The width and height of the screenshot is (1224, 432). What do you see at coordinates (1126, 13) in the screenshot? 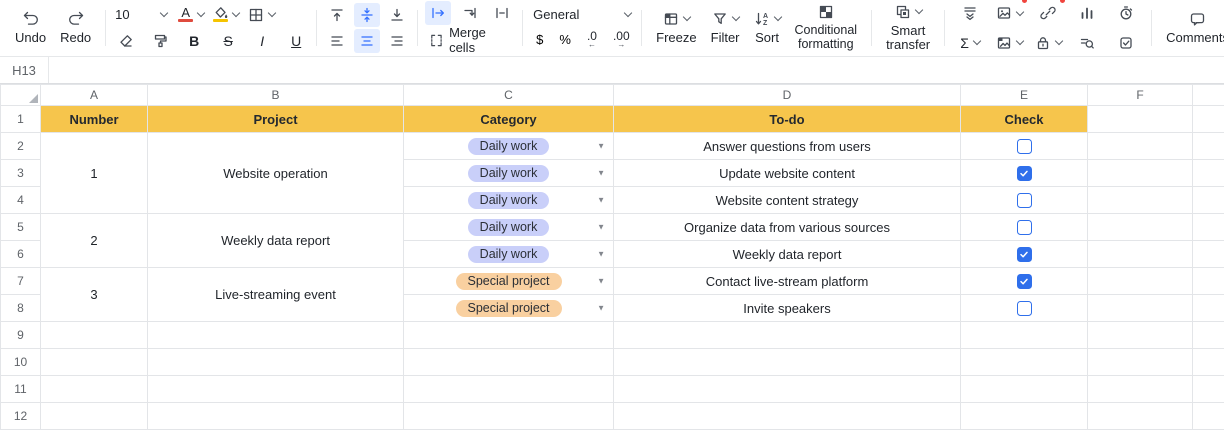
I see `reminder-button` at bounding box center [1126, 13].